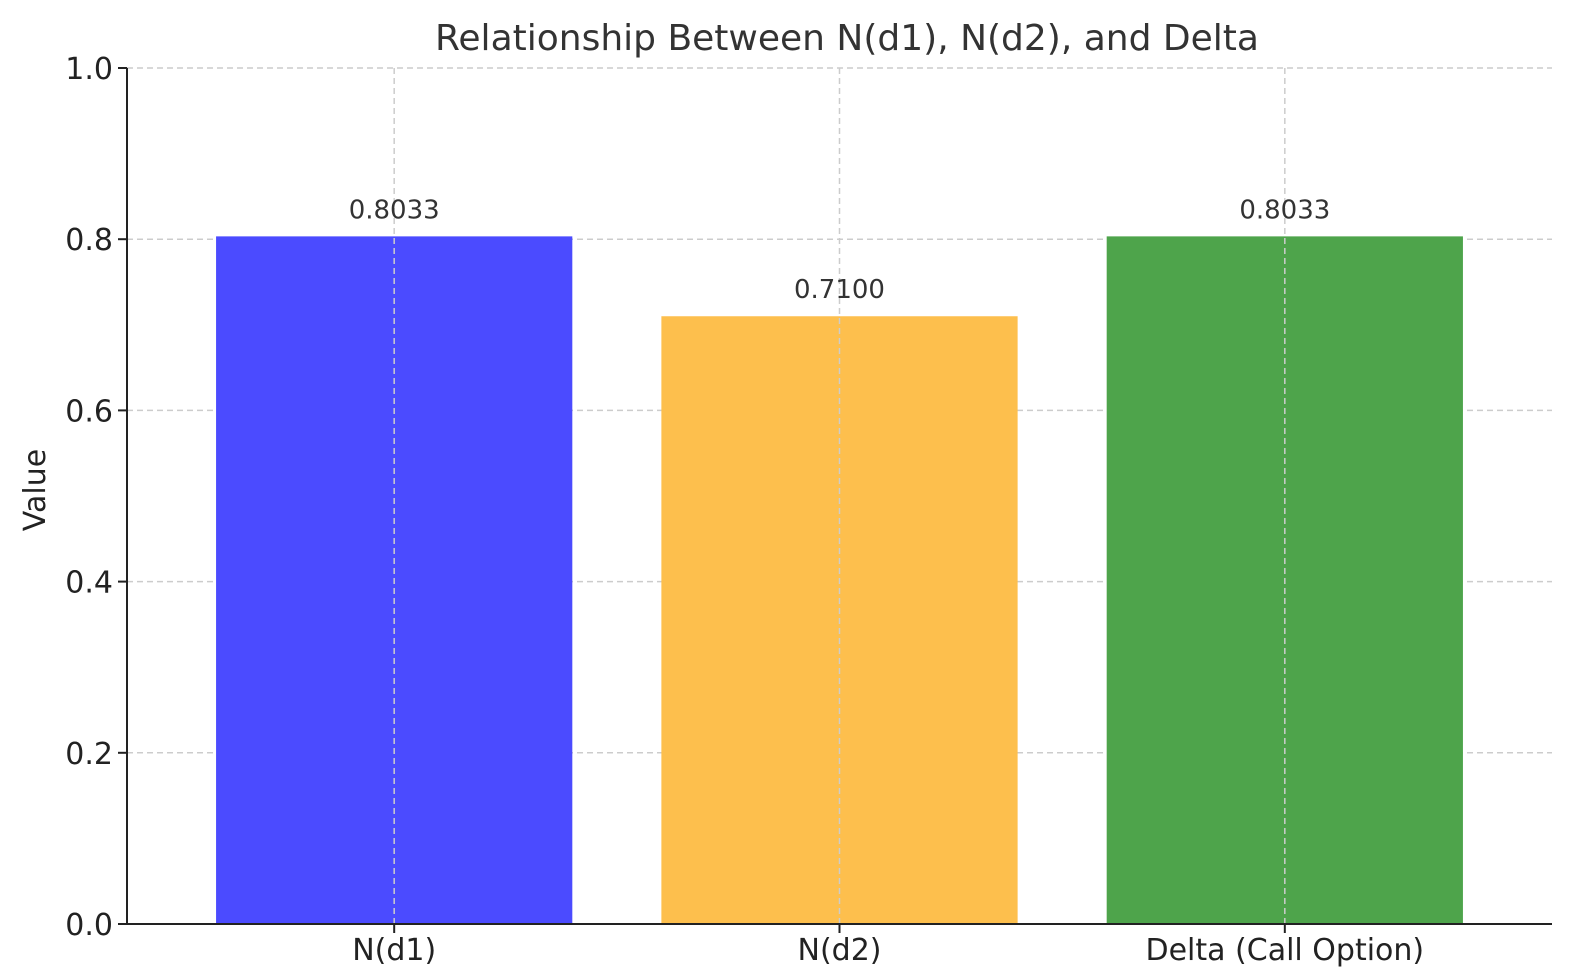 This screenshot has width=1580, height=980. Describe the element at coordinates (89, 69) in the screenshot. I see `y-tick-label: 1.0` at that location.